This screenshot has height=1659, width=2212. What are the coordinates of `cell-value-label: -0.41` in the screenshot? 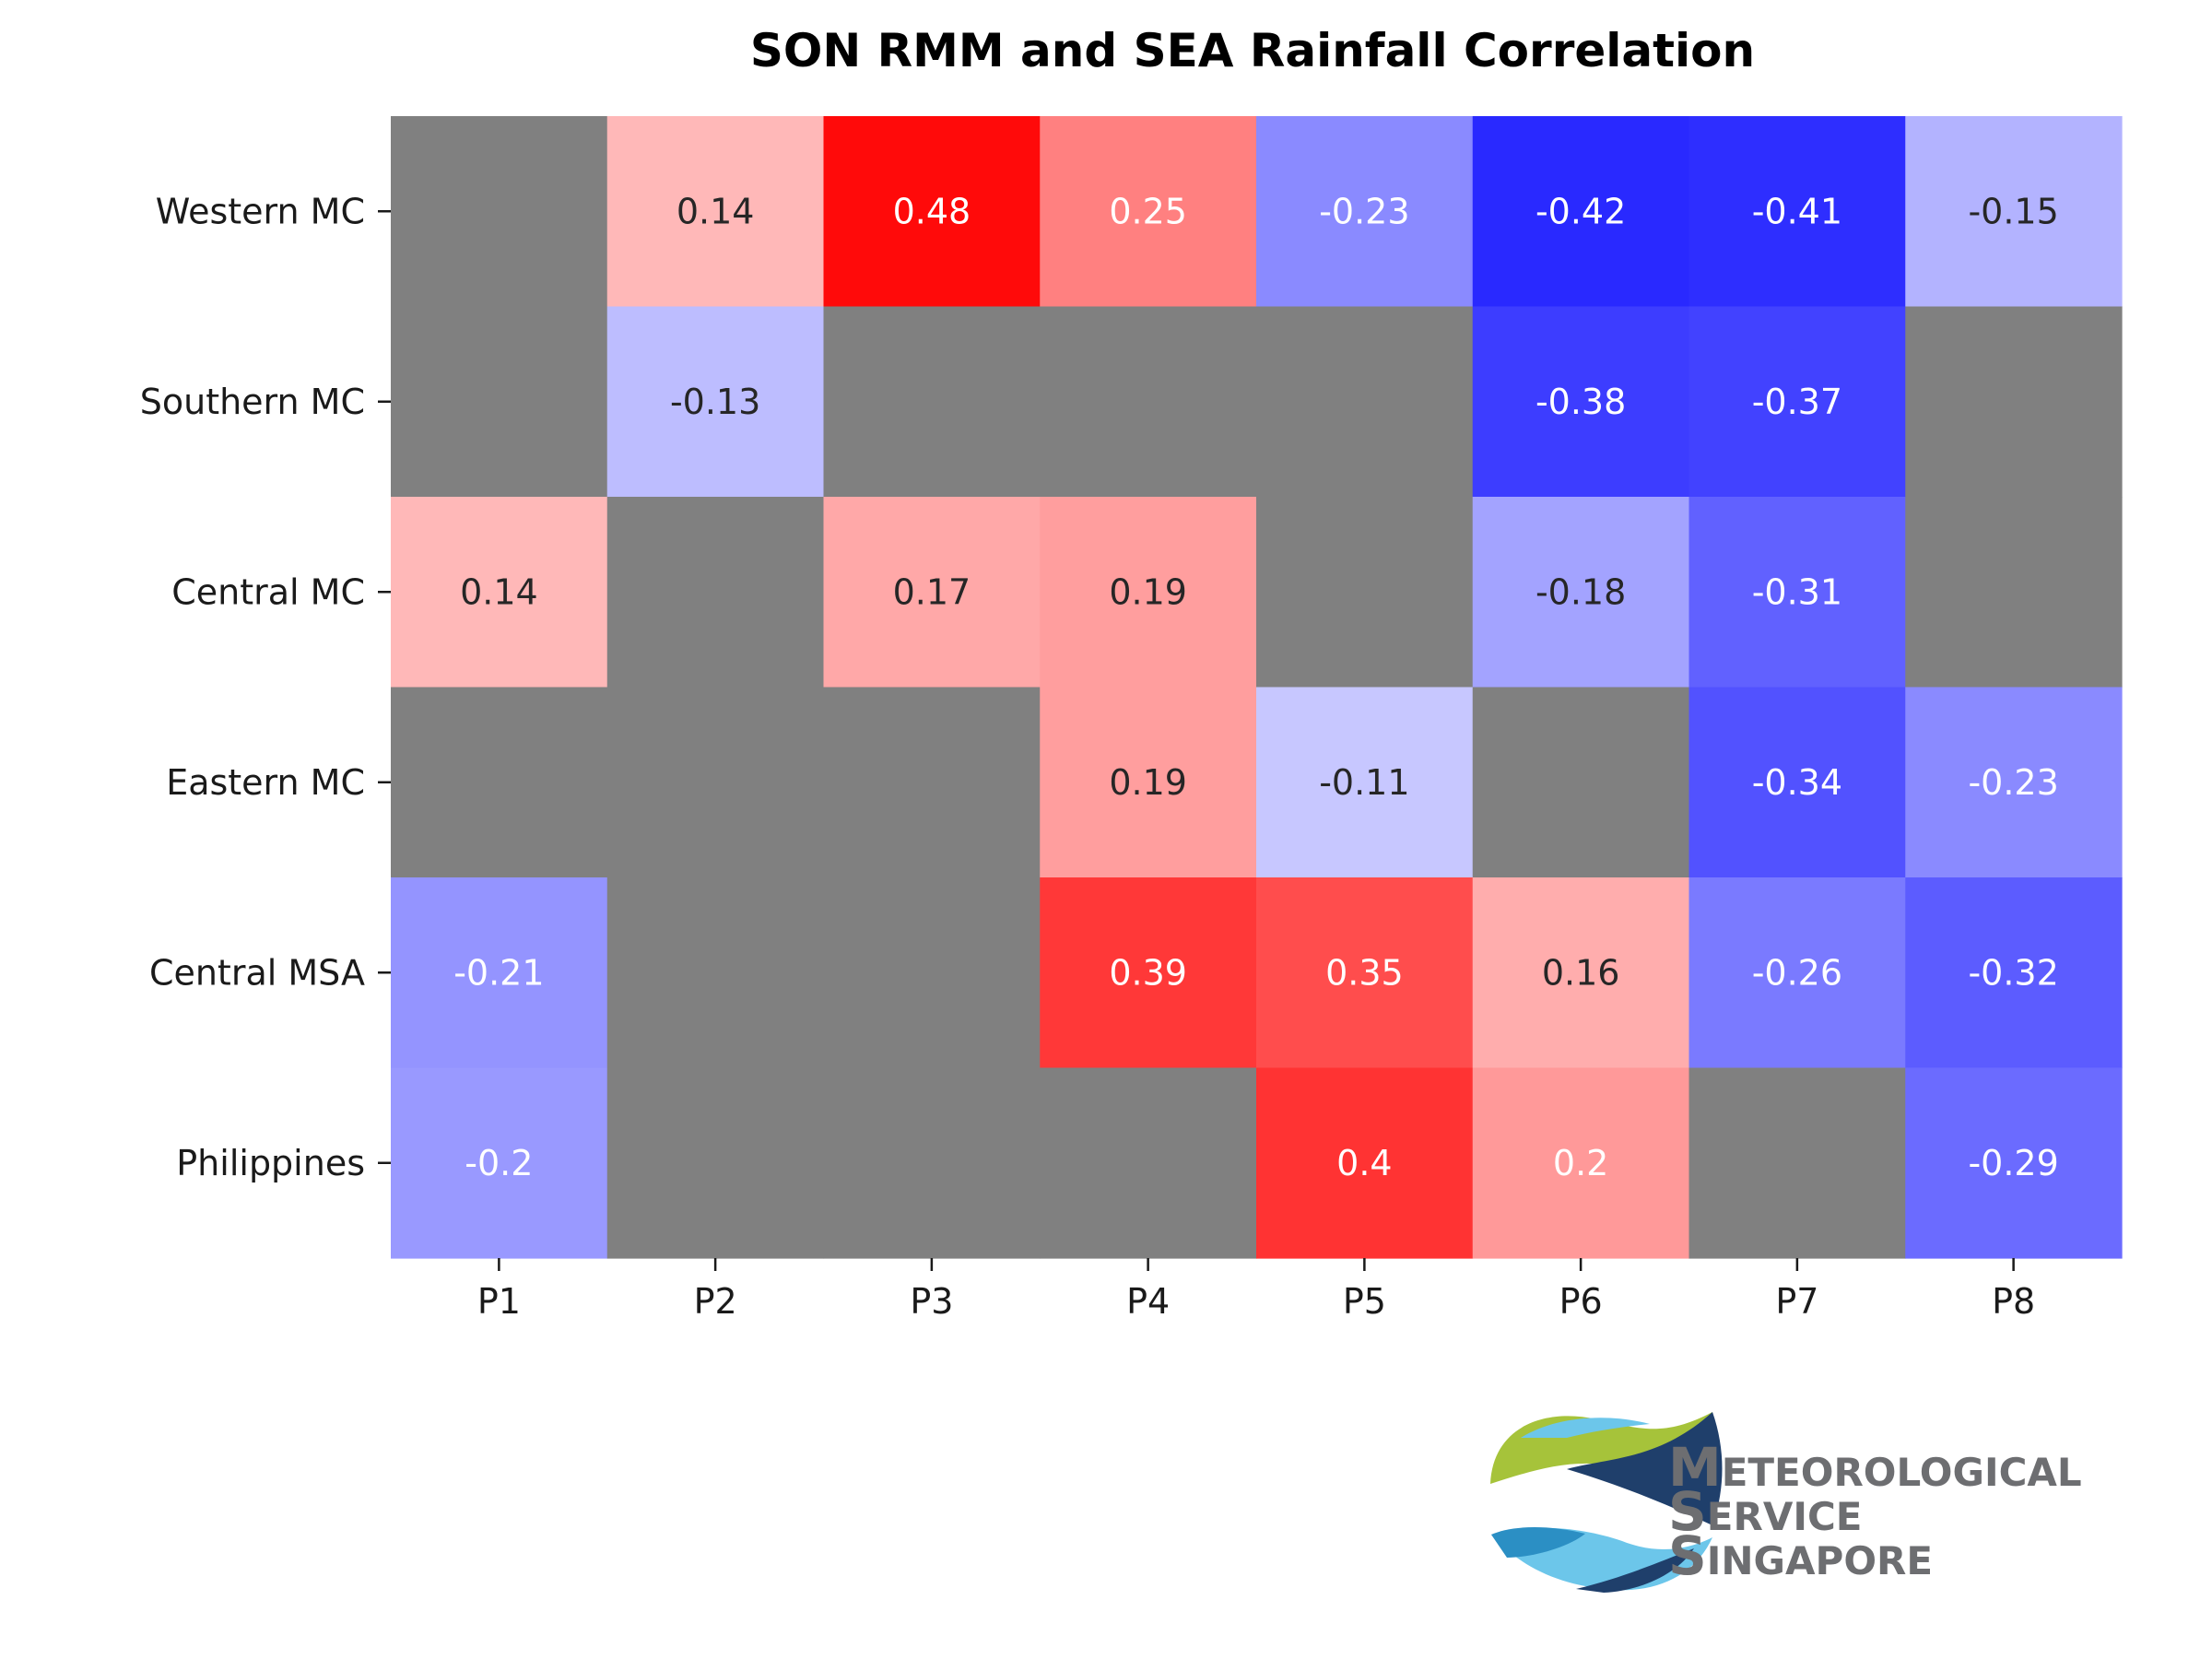 It's located at (1797, 211).